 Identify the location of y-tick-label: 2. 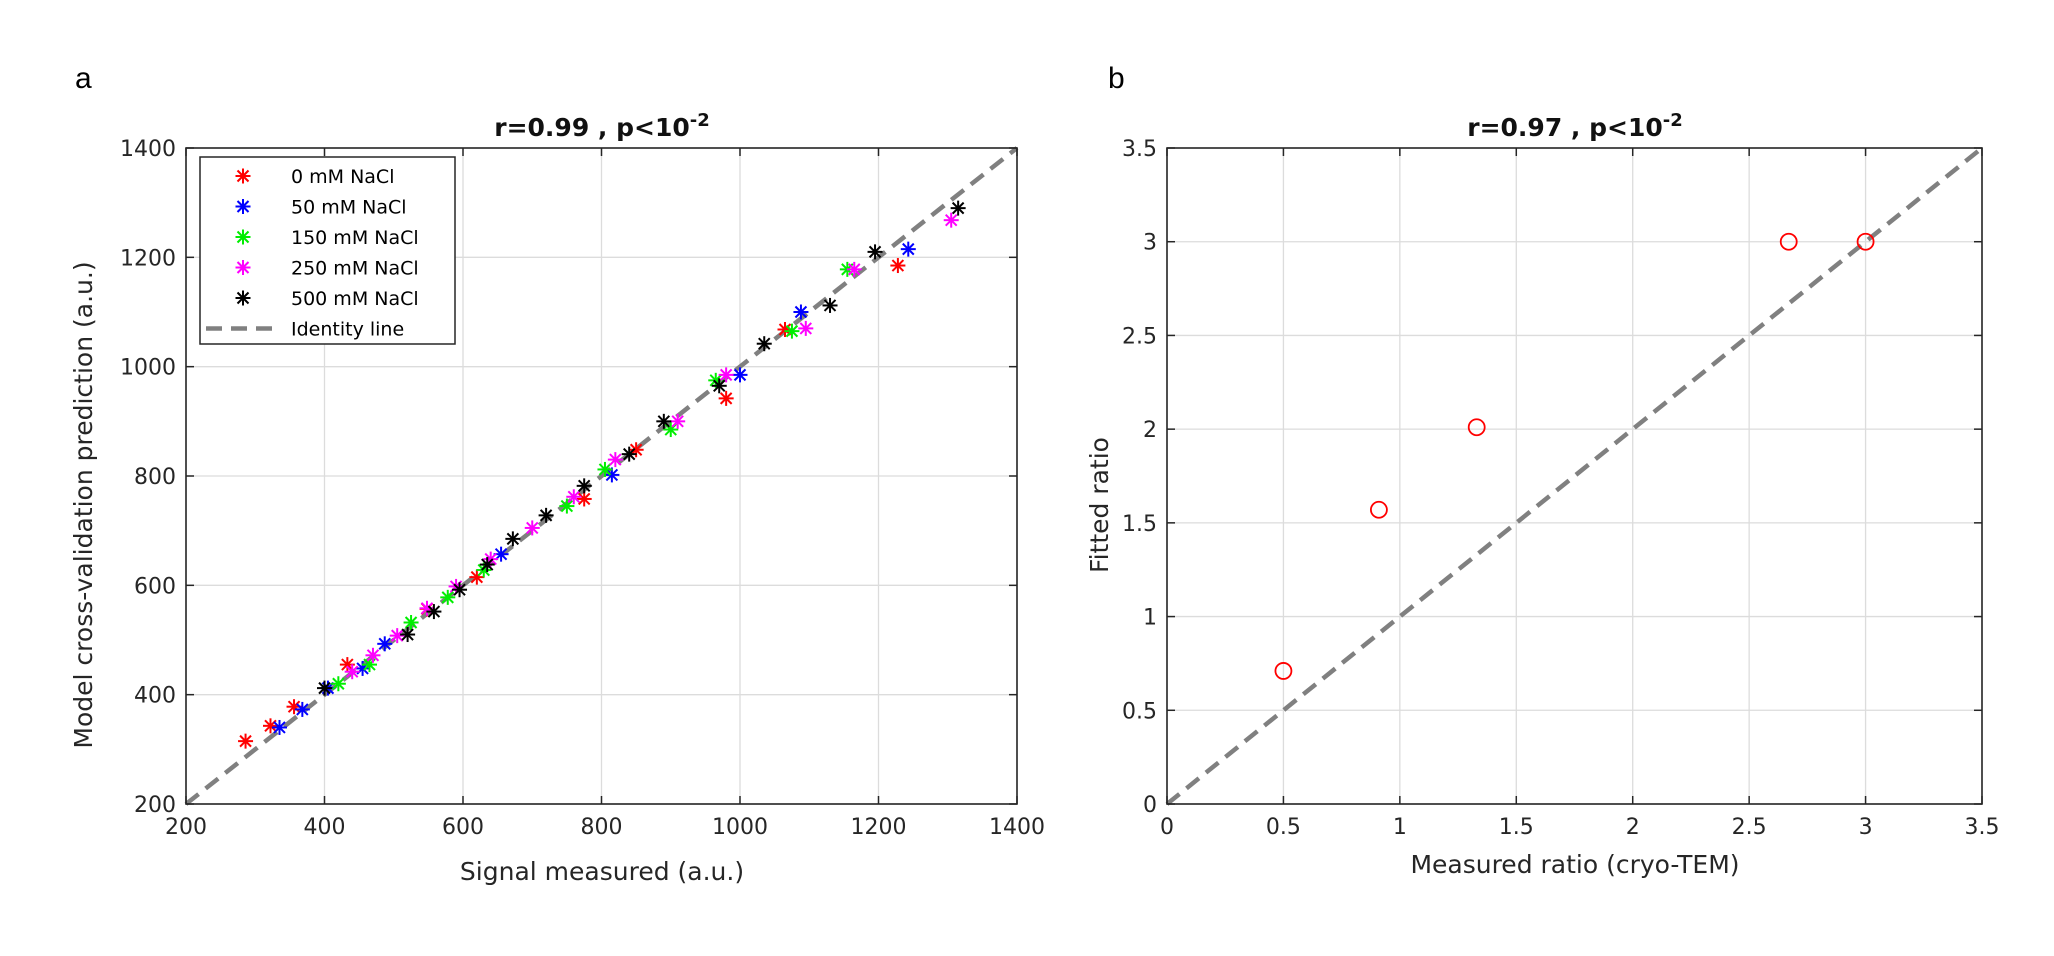
(1150, 430).